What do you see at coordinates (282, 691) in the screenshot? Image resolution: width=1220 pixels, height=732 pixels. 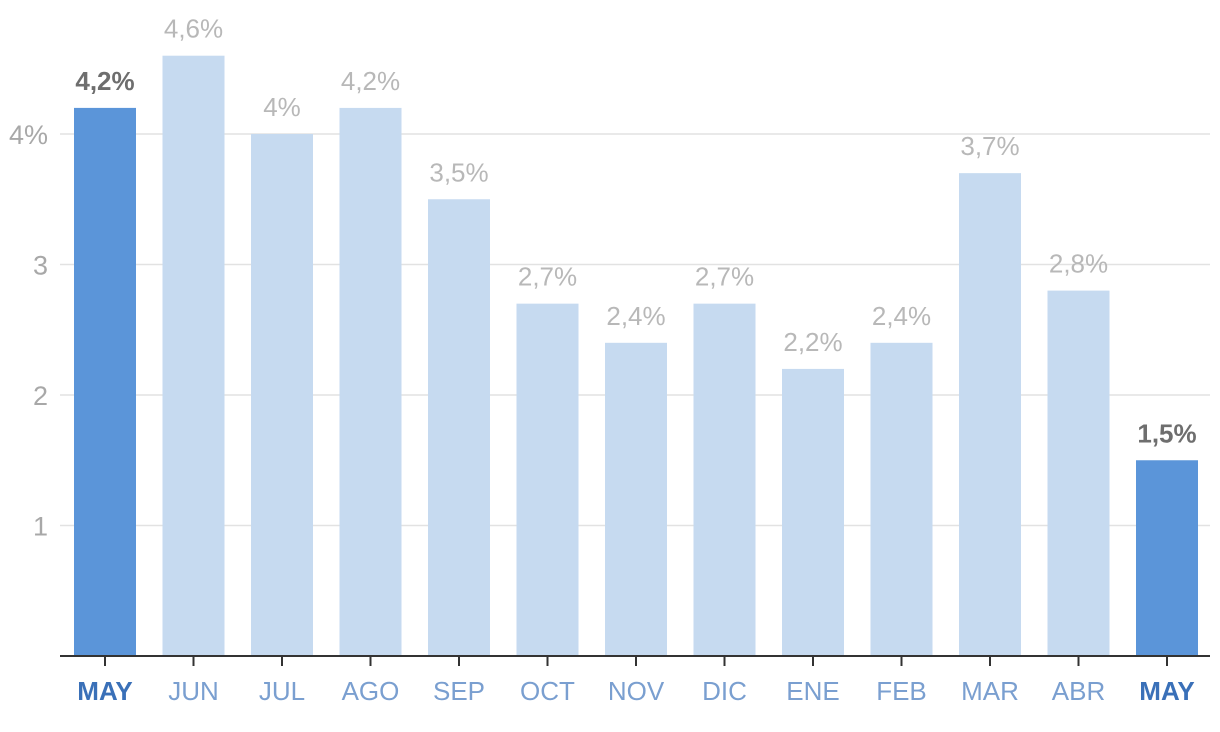 I see `x-tick-label: JUL` at bounding box center [282, 691].